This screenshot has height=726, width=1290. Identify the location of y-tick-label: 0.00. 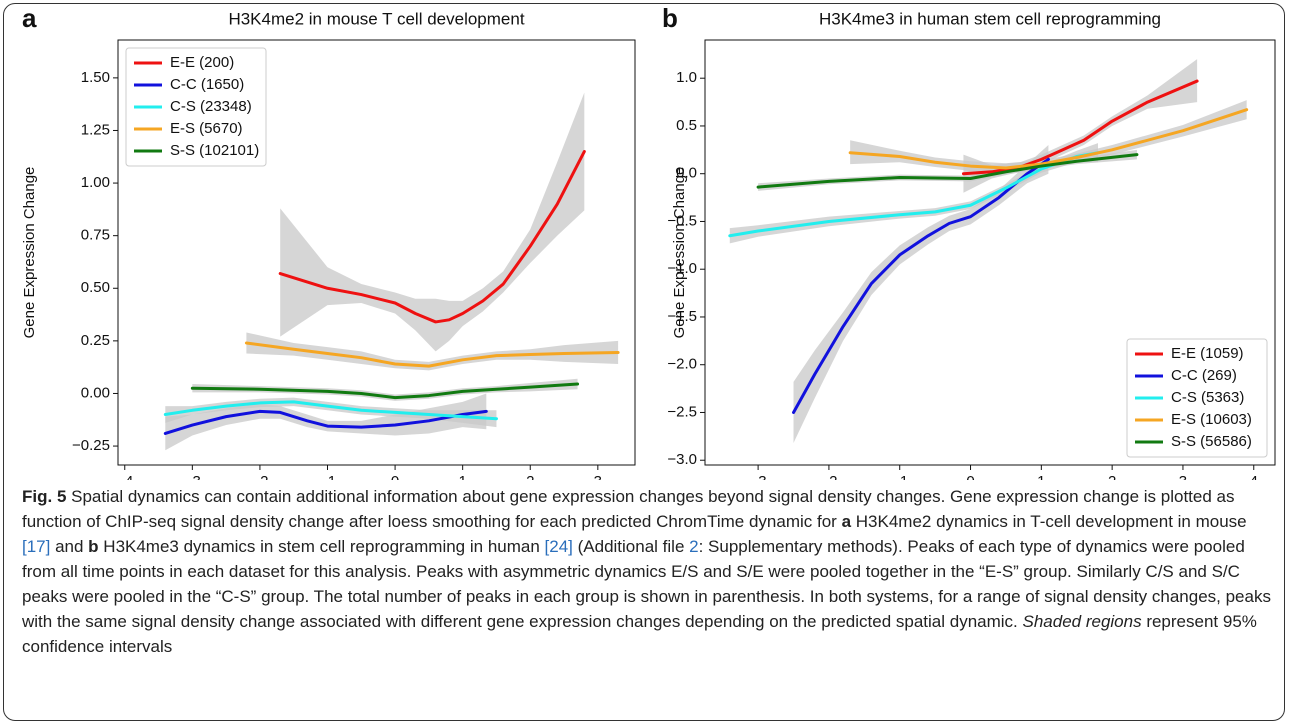
(95, 392).